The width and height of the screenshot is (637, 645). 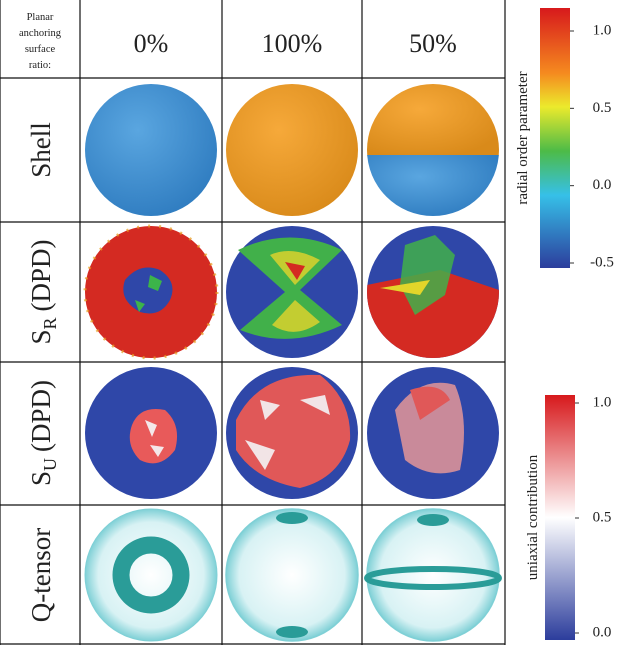 I want to click on sphere-q, so click(x=293, y=575).